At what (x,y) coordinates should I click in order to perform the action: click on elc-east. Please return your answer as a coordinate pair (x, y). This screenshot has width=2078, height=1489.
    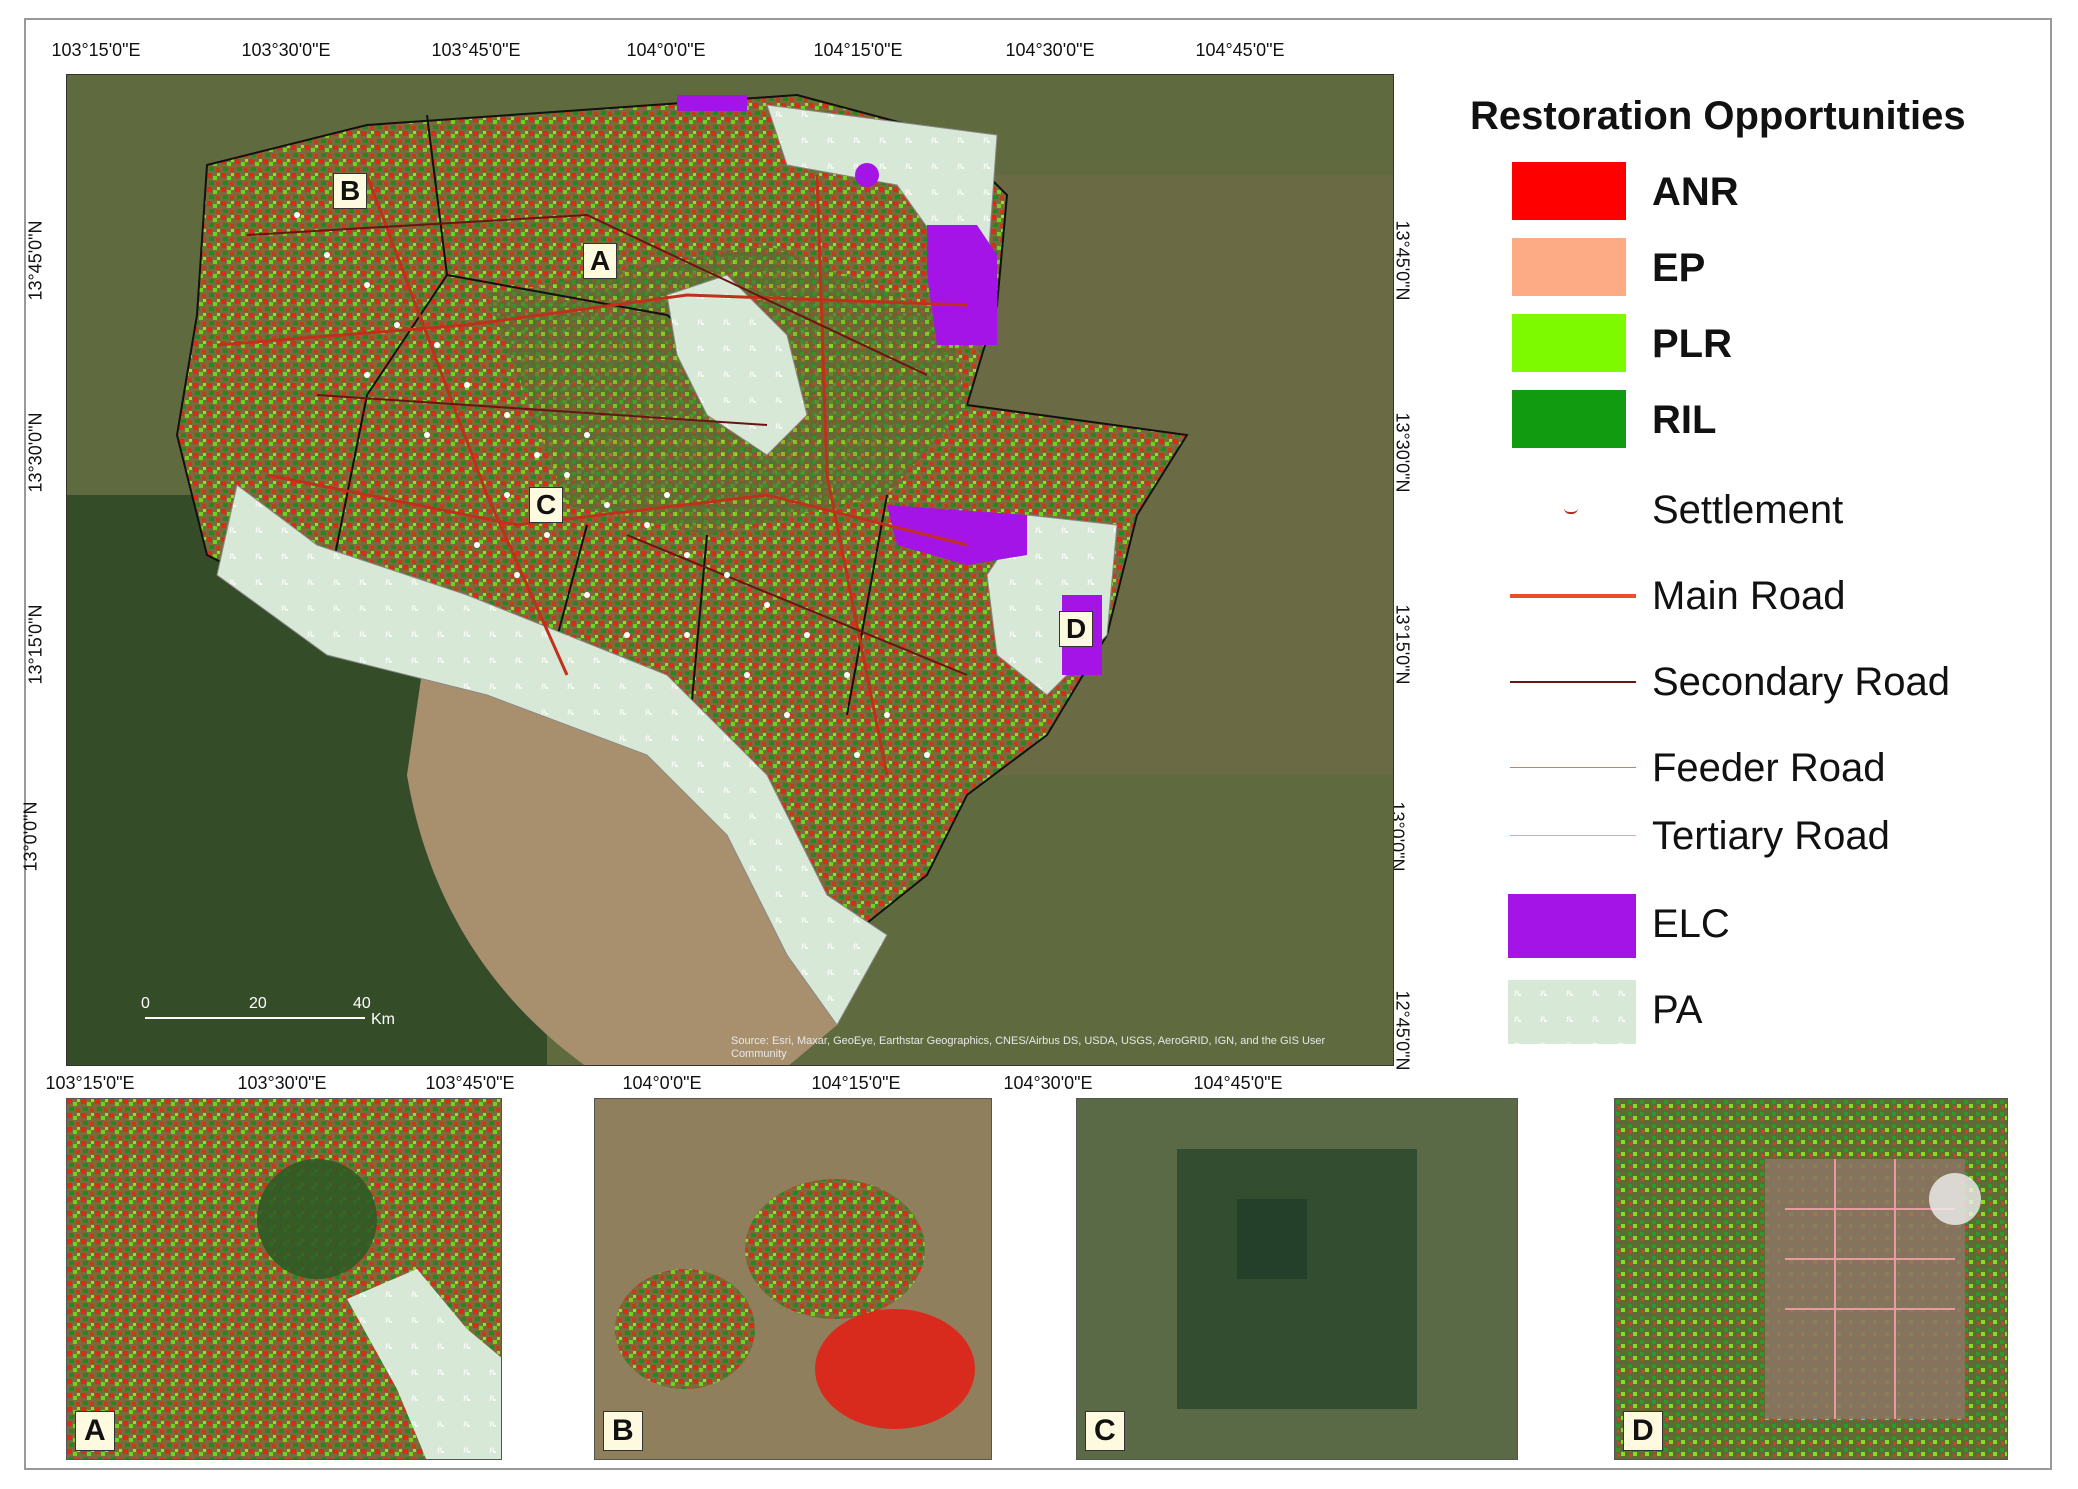
    Looking at the image, I should click on (957, 535).